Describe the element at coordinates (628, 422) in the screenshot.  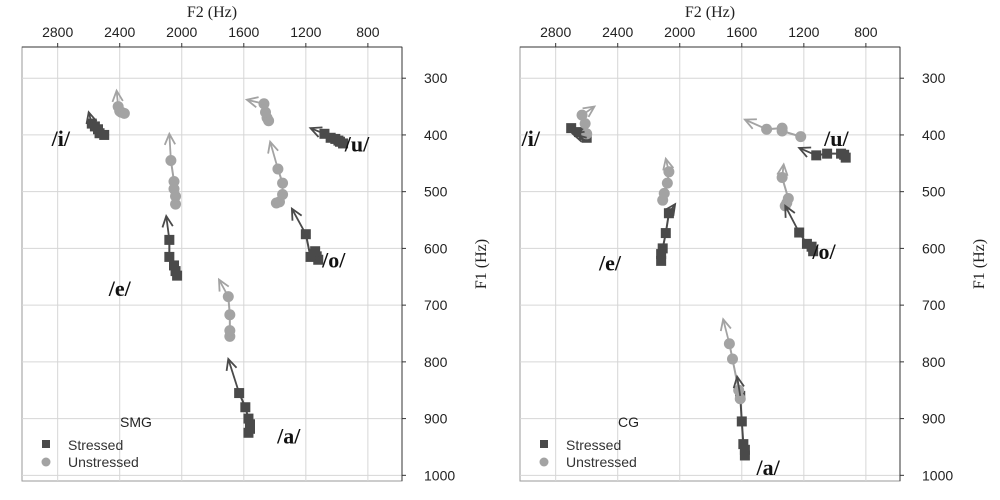
I see `panel-label: CG` at that location.